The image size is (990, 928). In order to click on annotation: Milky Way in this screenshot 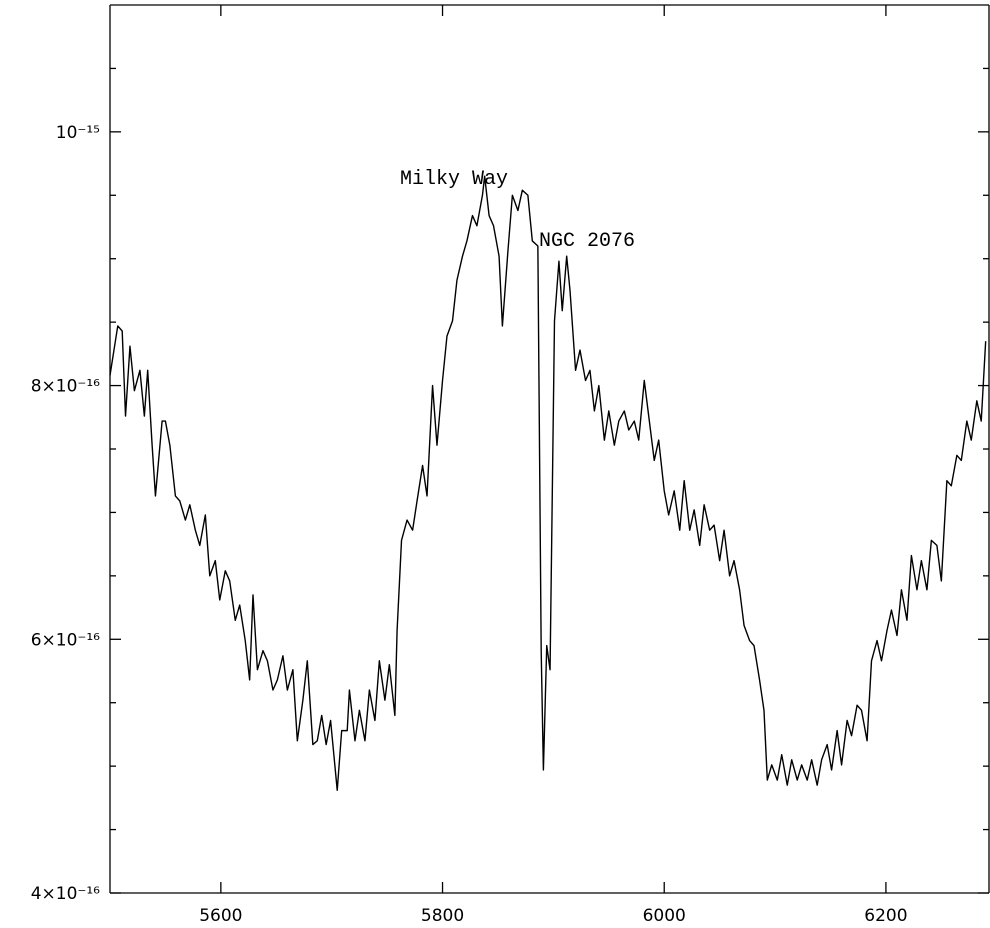, I will do `click(454, 179)`.